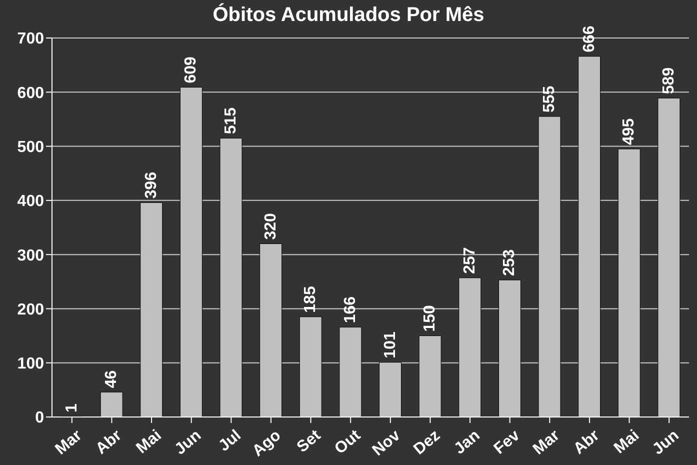 The height and width of the screenshot is (465, 697). Describe the element at coordinates (348, 442) in the screenshot. I see `x-tick-label: Out` at that location.